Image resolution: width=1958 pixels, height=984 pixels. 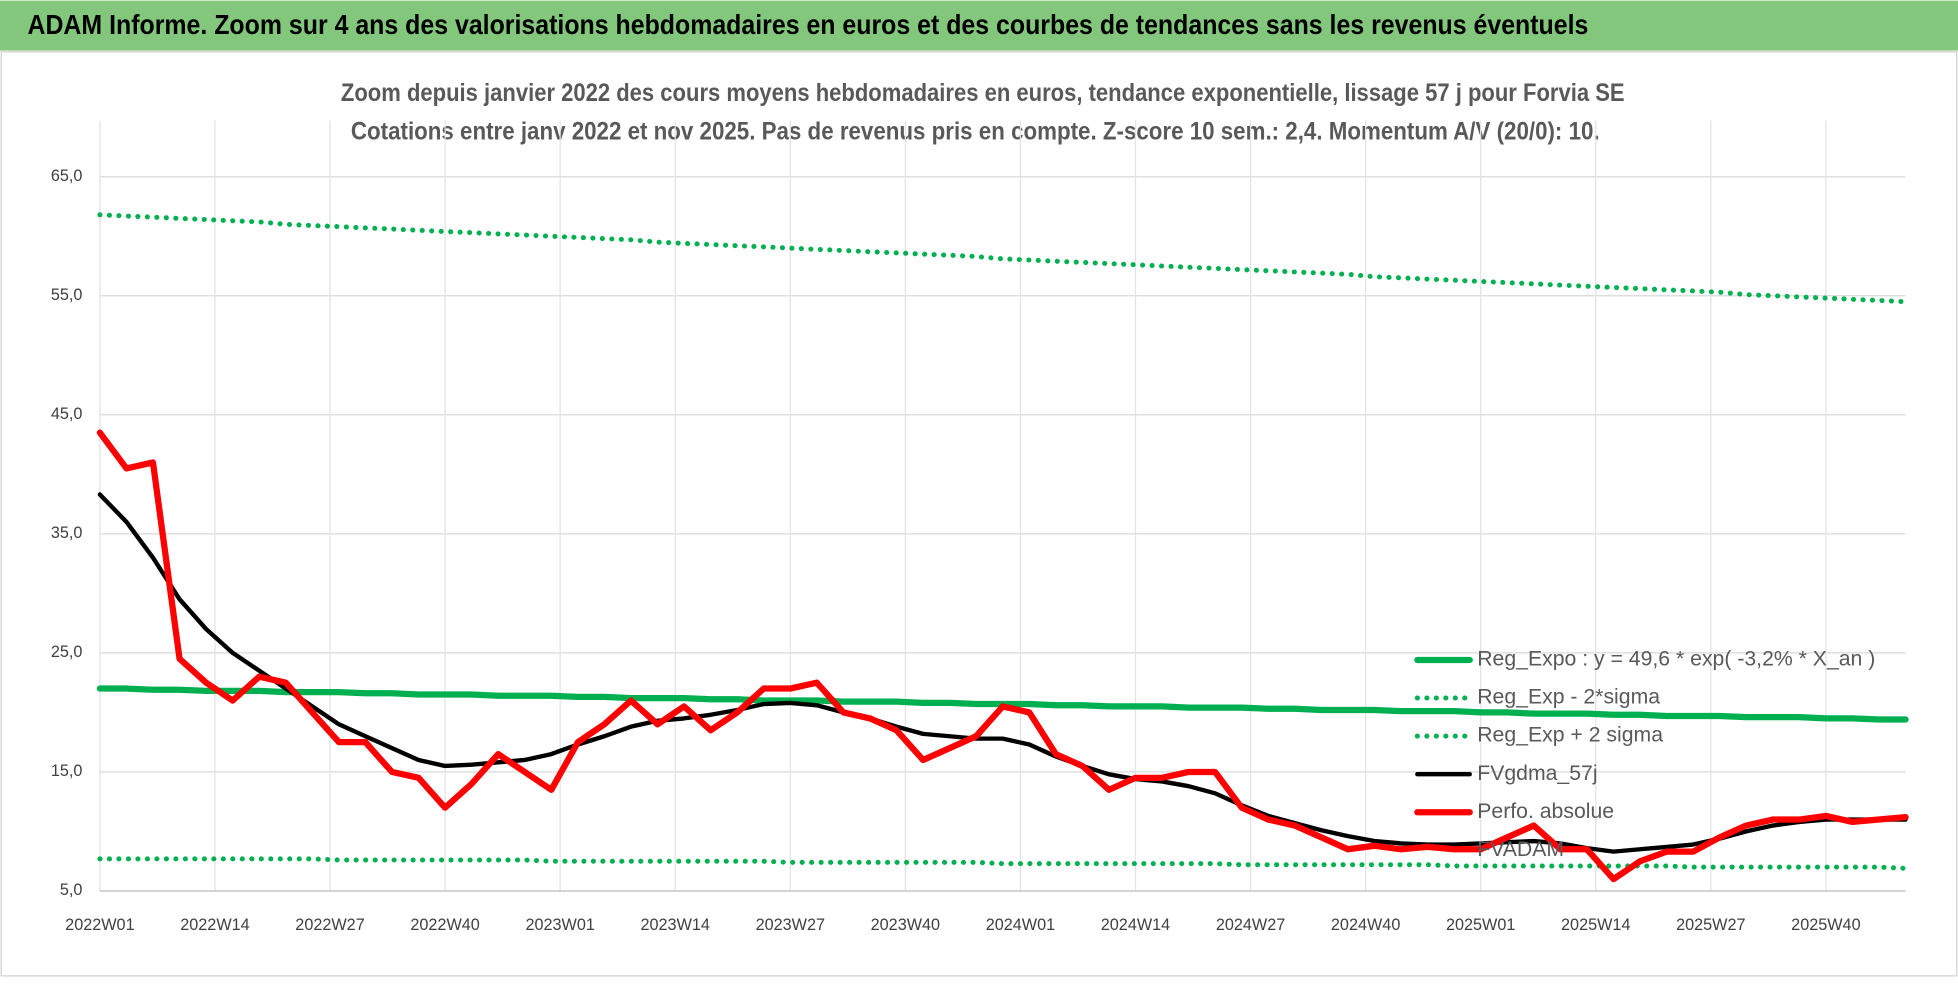 What do you see at coordinates (67, 176) in the screenshot?
I see `y-tick-label: 65,0` at bounding box center [67, 176].